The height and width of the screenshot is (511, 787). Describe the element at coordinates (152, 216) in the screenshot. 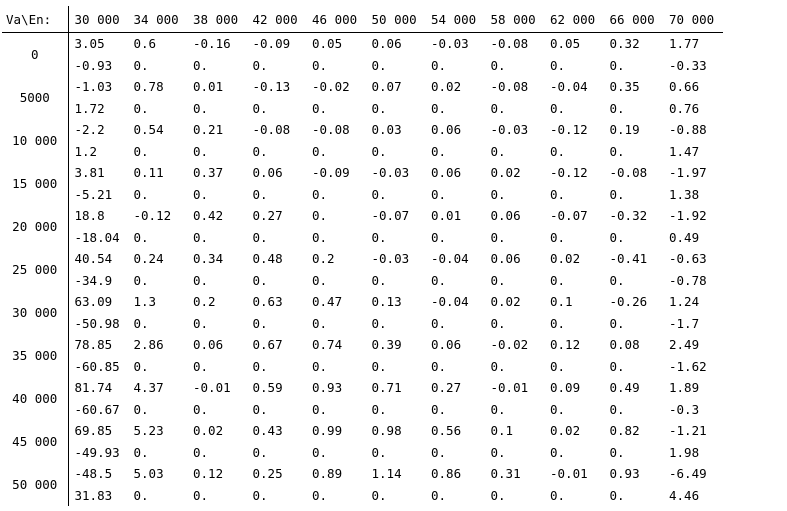

I see `cell-top: -0.12` at that location.